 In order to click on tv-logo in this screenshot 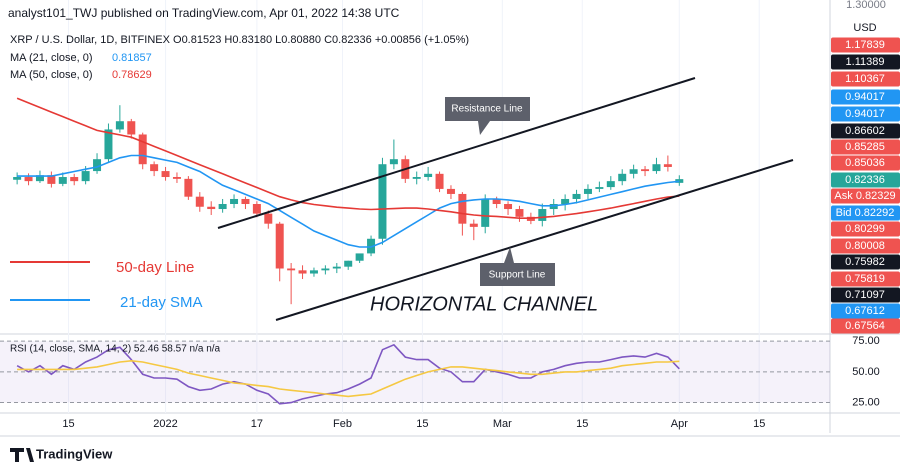, I will do `click(22, 455)`.